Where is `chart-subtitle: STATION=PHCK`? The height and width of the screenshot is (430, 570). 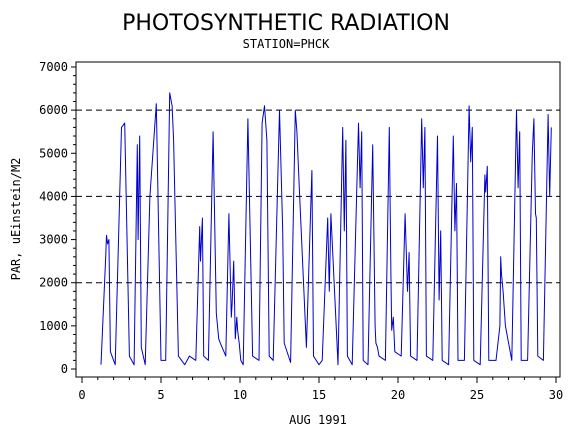 chart-subtitle: STATION=PHCK is located at coordinates (286, 44).